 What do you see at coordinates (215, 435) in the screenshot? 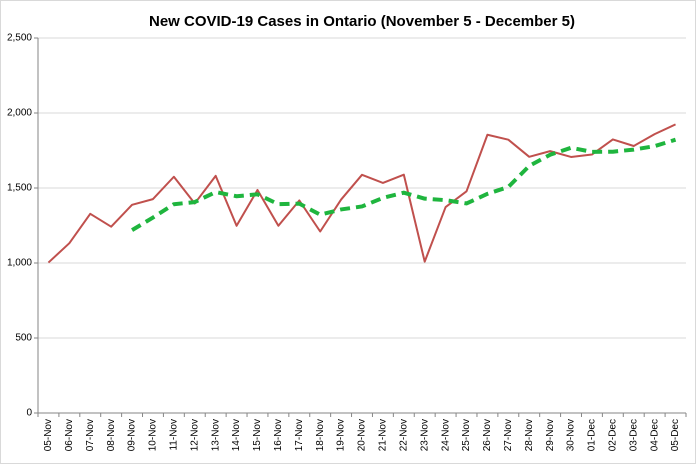
I see `x-tick-label: 13-Nov` at bounding box center [215, 435].